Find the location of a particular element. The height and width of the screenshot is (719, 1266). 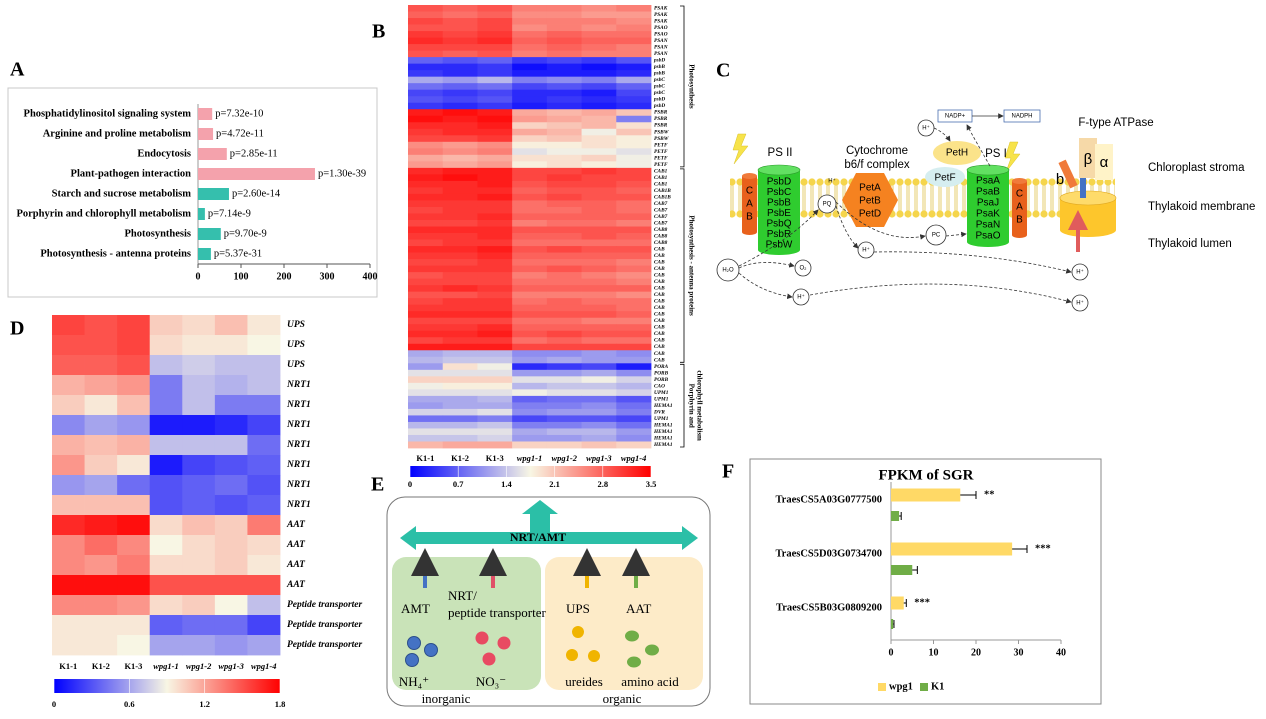

row-label: psbD is located at coordinates (659, 106).